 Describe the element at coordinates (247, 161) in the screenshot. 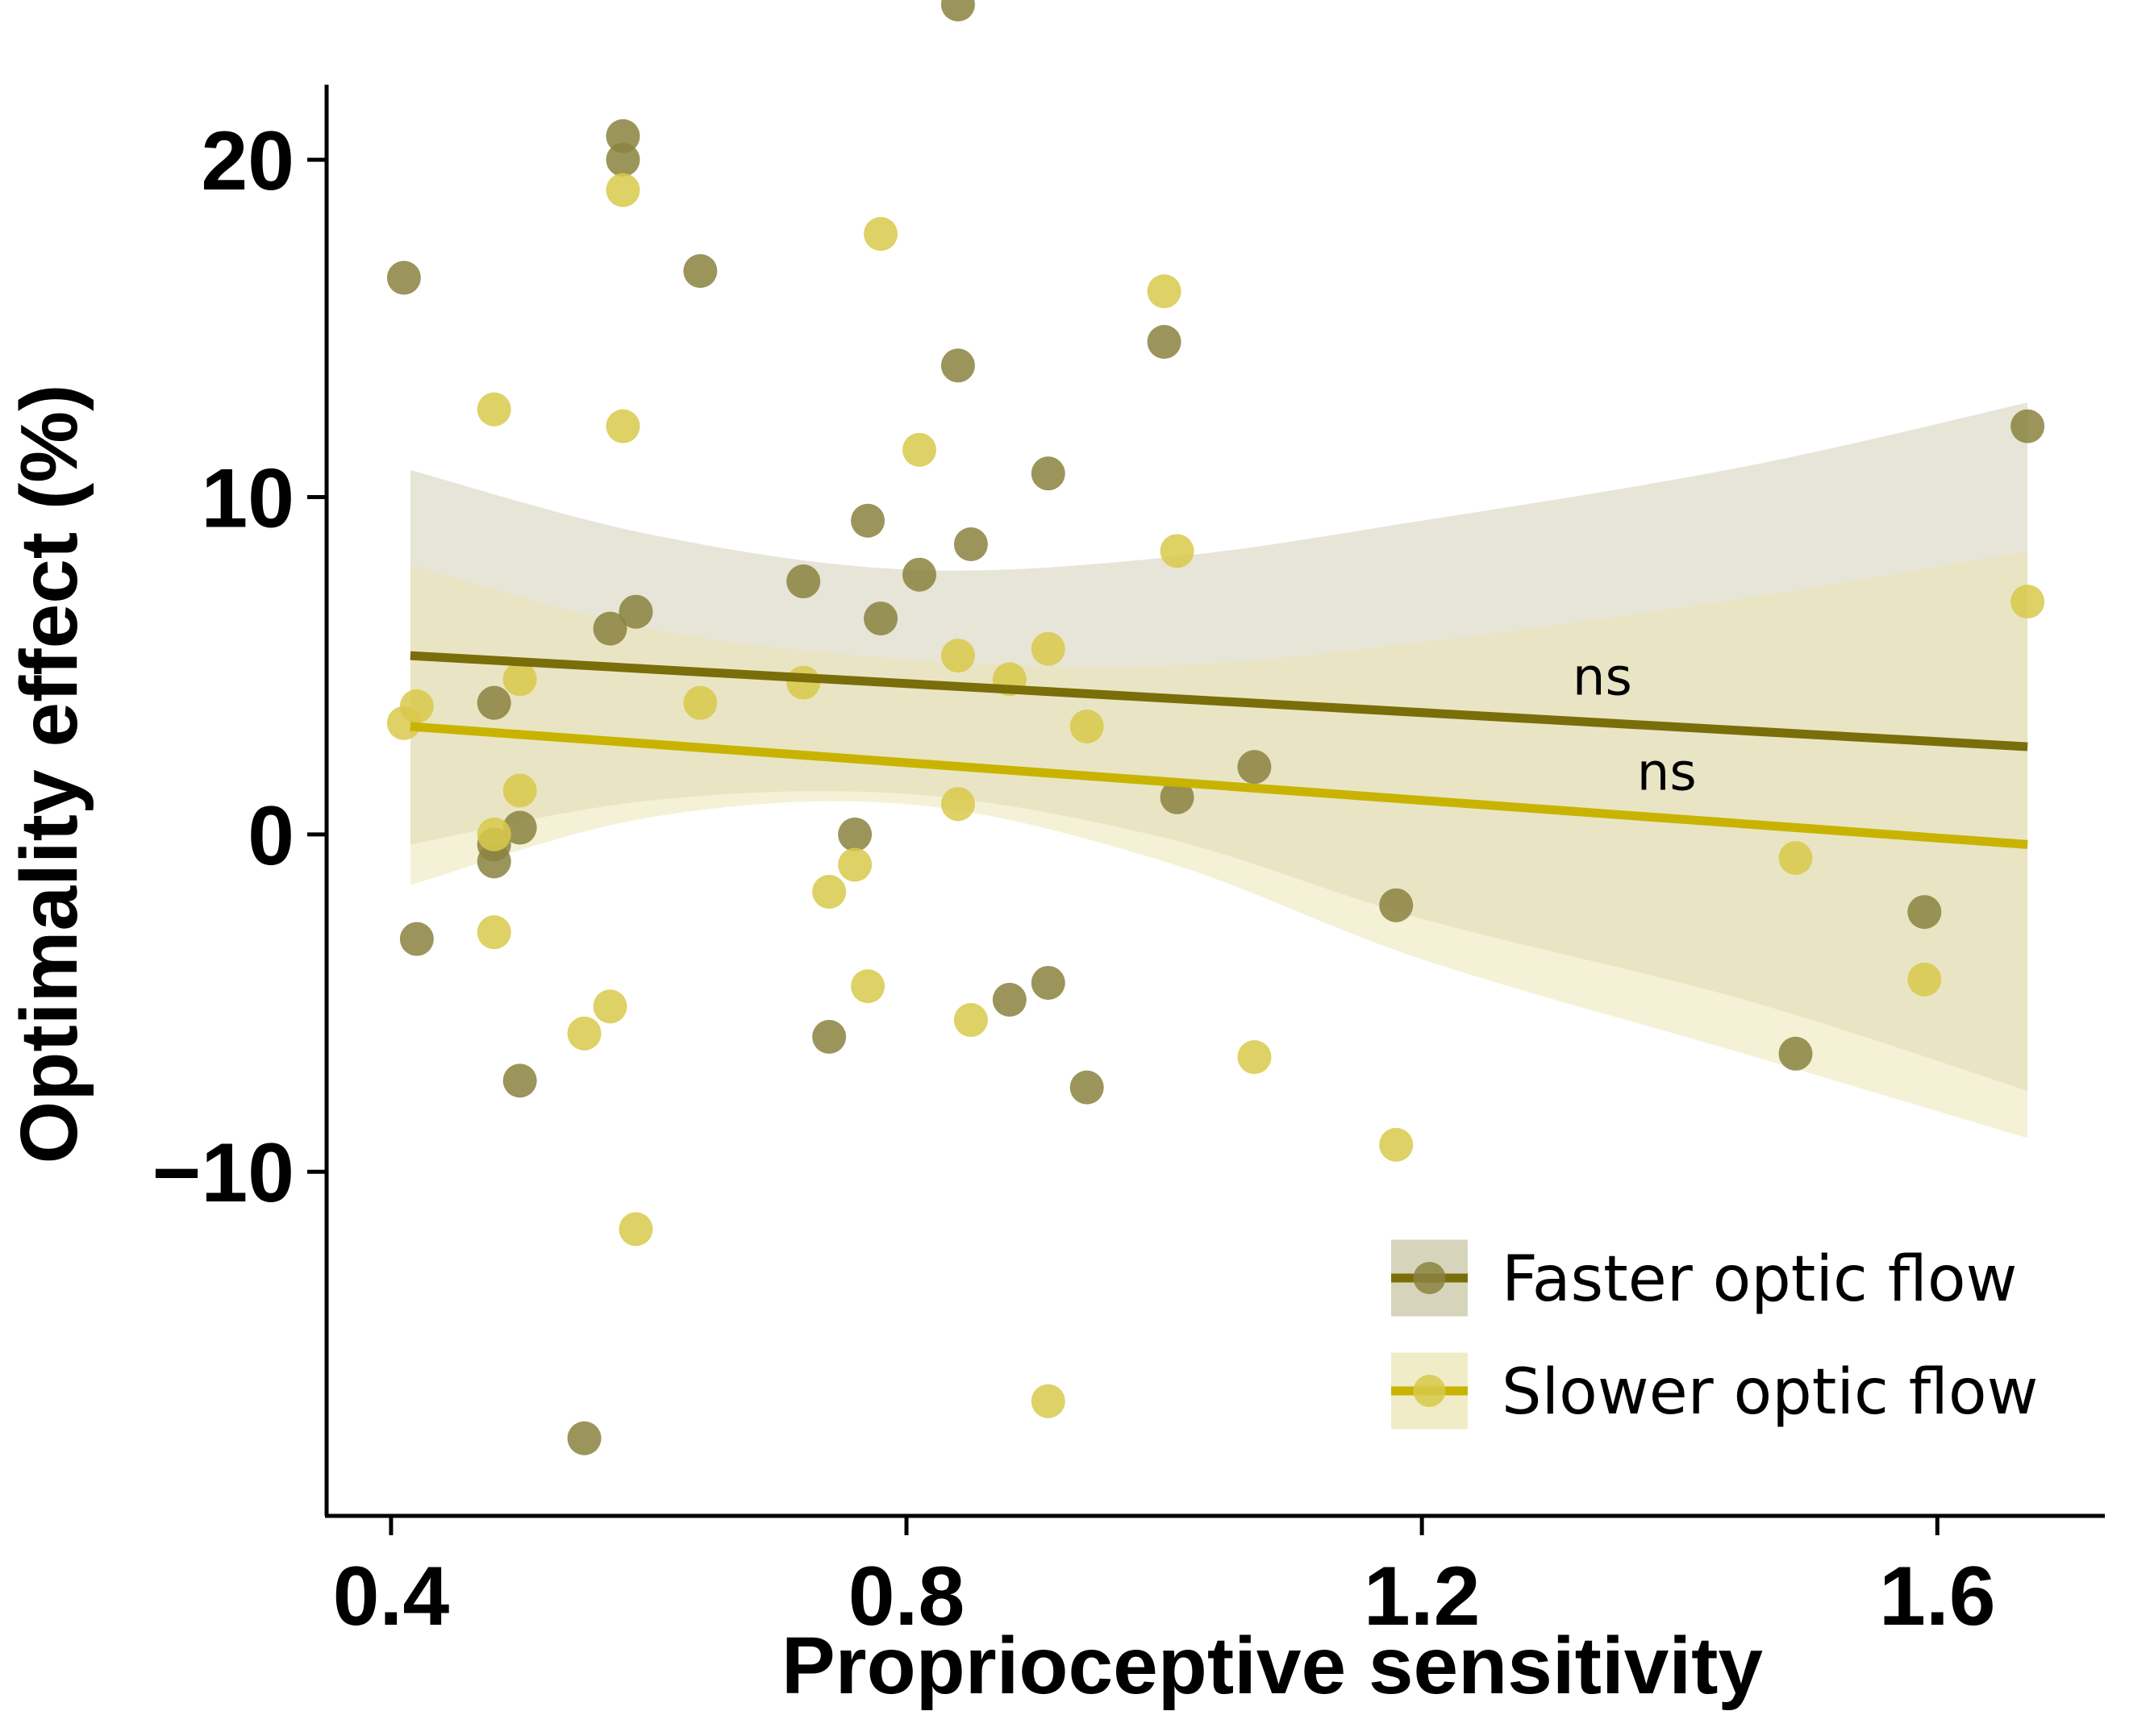

I see `y-tick-label-4: 20` at that location.